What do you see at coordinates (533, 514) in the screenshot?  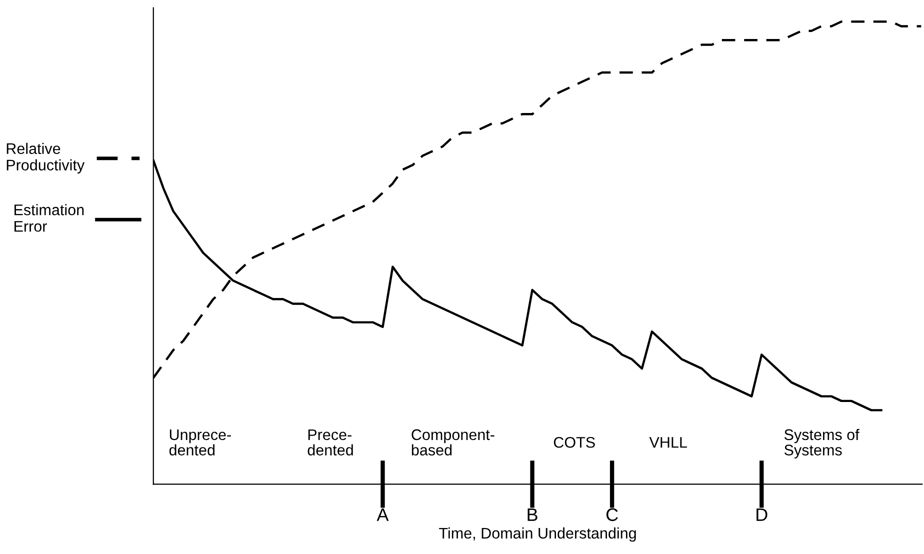 I see `x-tick-label: B` at bounding box center [533, 514].